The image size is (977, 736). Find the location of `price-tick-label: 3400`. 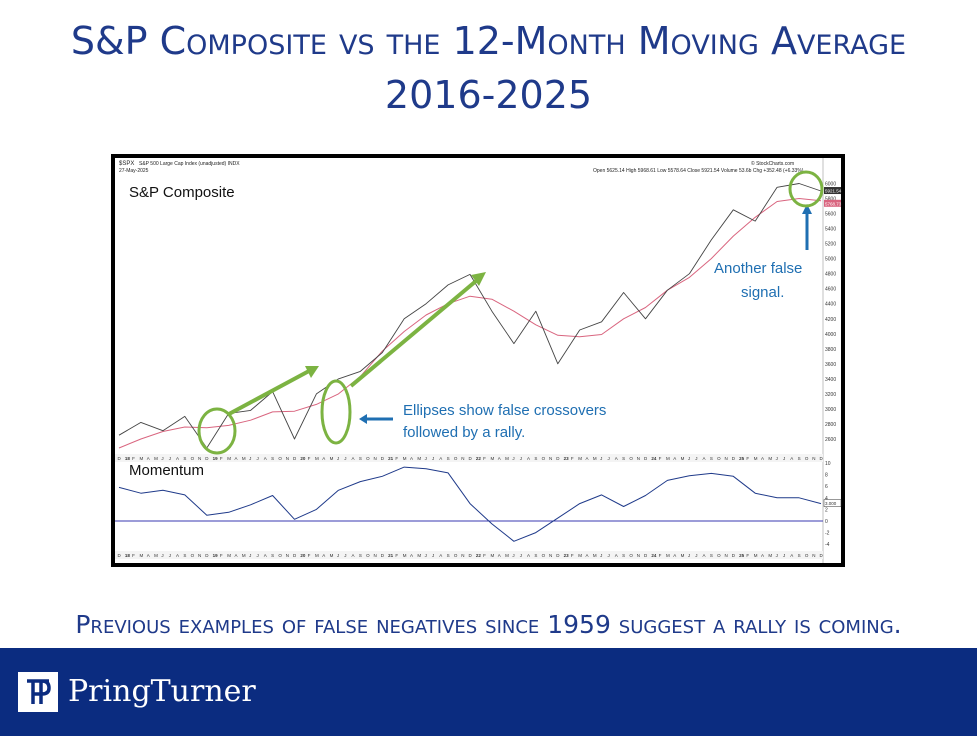

price-tick-label: 3400 is located at coordinates (830, 380).